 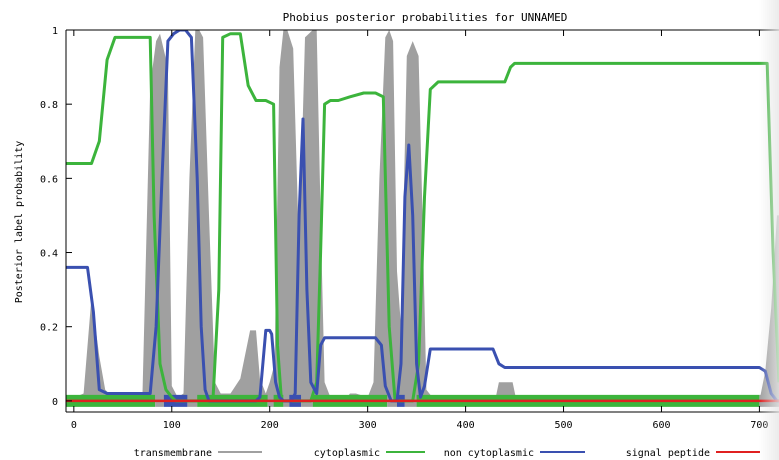 What do you see at coordinates (74, 425) in the screenshot?
I see `x-tick-label: 0` at bounding box center [74, 425].